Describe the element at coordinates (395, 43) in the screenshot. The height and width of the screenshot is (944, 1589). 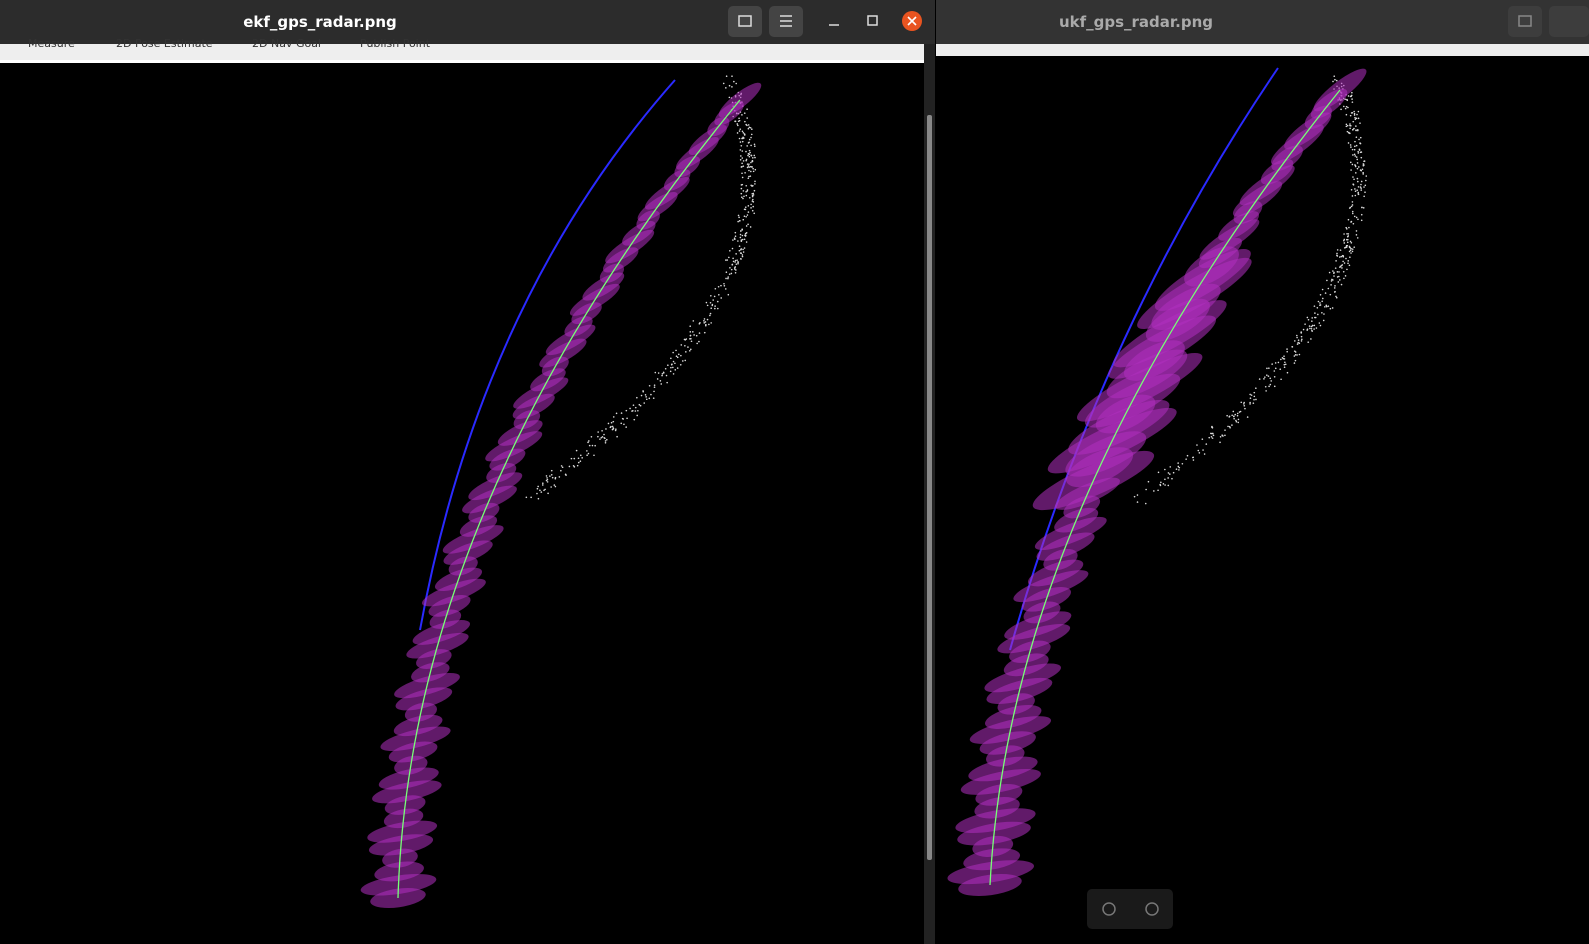
I see `toolbar-item: Publish Point` at that location.